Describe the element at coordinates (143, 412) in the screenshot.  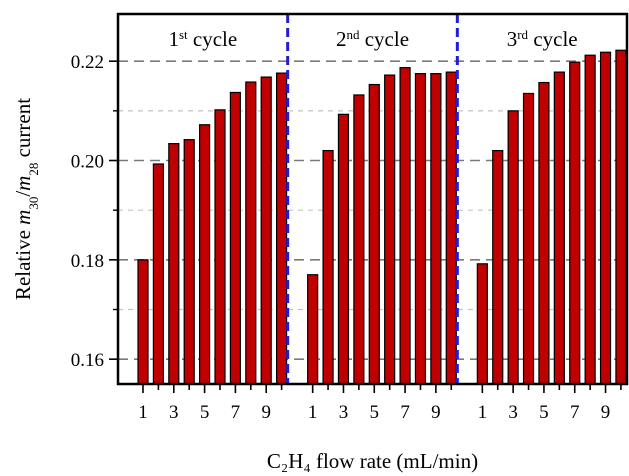
I see `x-tick-label-c1-1: 1` at that location.